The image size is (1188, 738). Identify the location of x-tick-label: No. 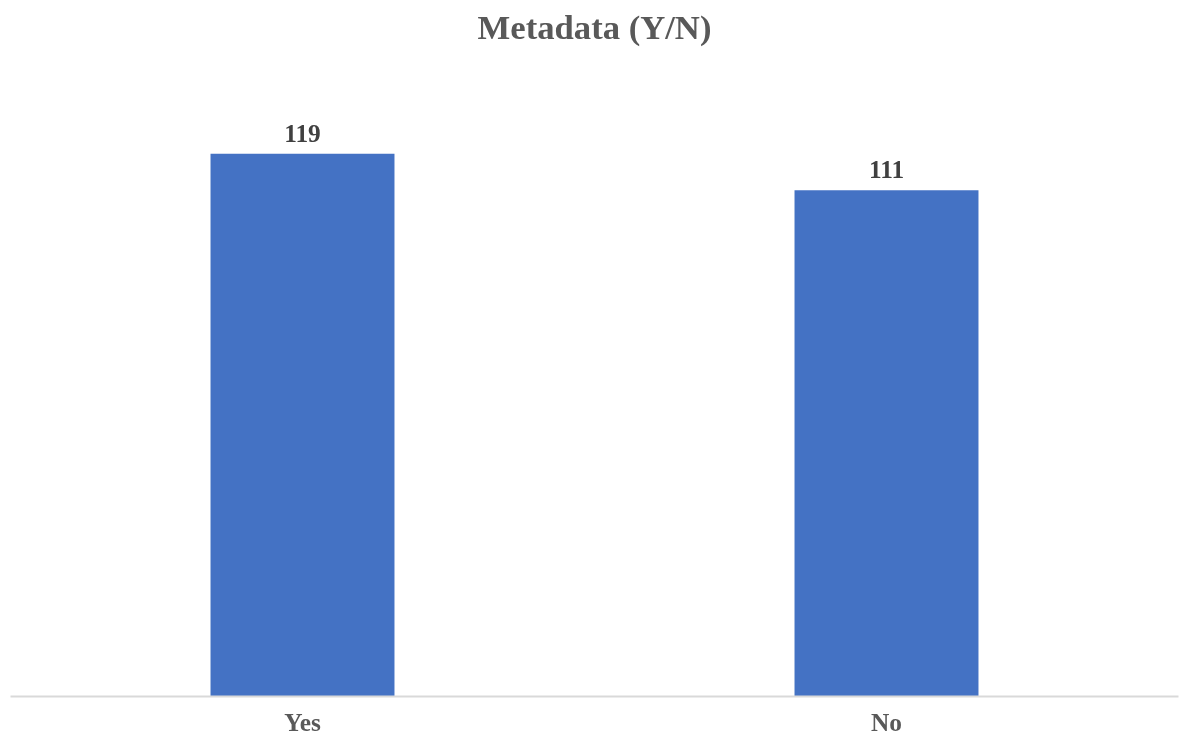
(886, 721).